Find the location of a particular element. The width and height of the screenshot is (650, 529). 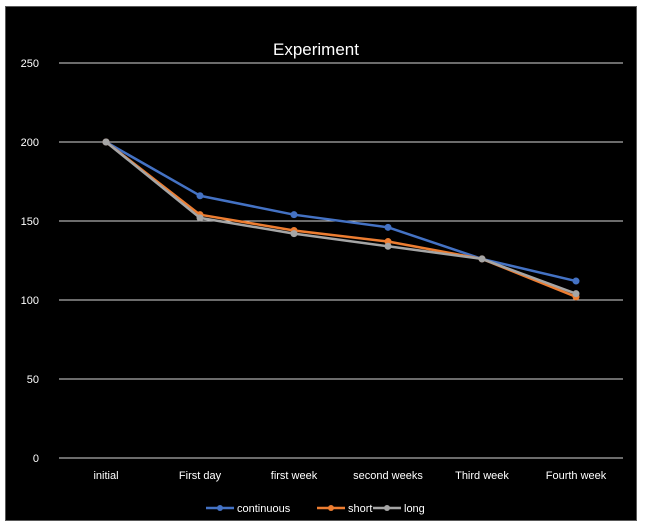

legend-marker-continuous is located at coordinates (220, 508).